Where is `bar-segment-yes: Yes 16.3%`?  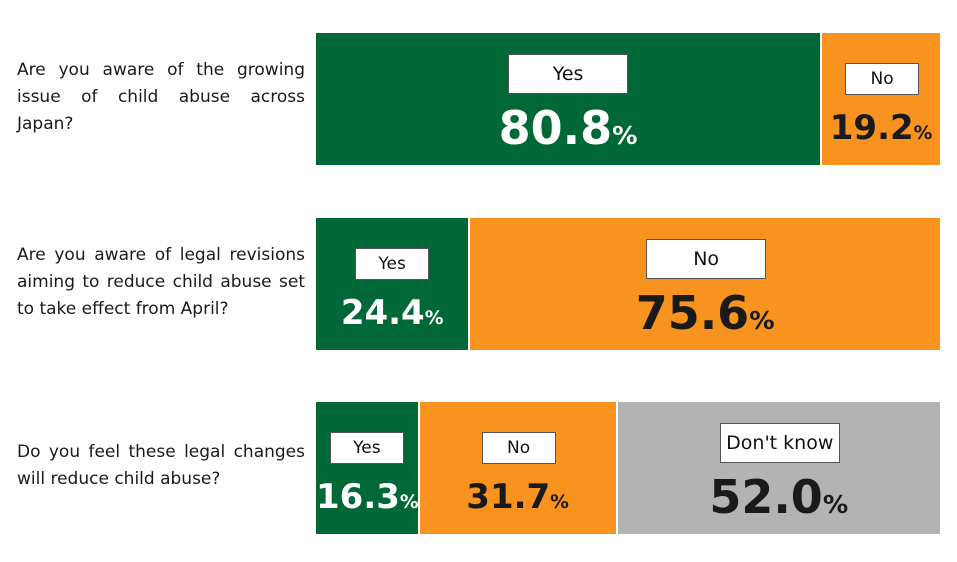
bar-segment-yes: Yes 16.3% is located at coordinates (367, 468).